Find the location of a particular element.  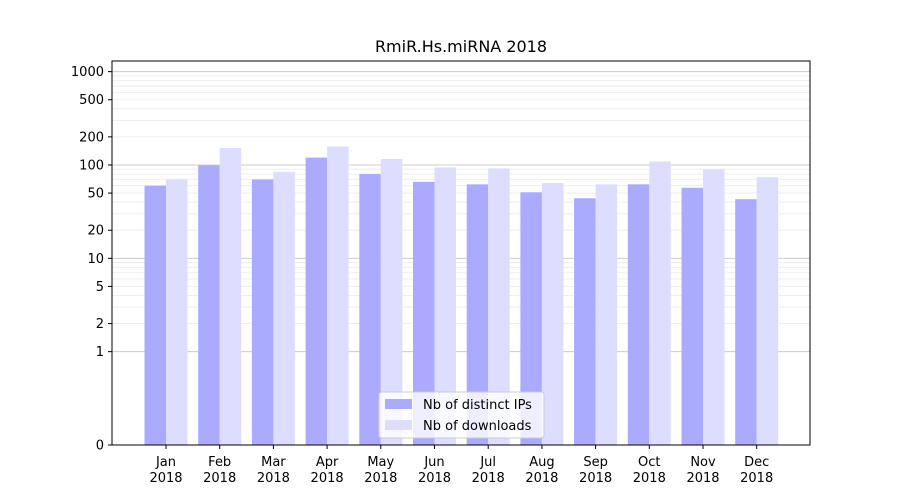

y-tick-label: 200 is located at coordinates (91, 137).